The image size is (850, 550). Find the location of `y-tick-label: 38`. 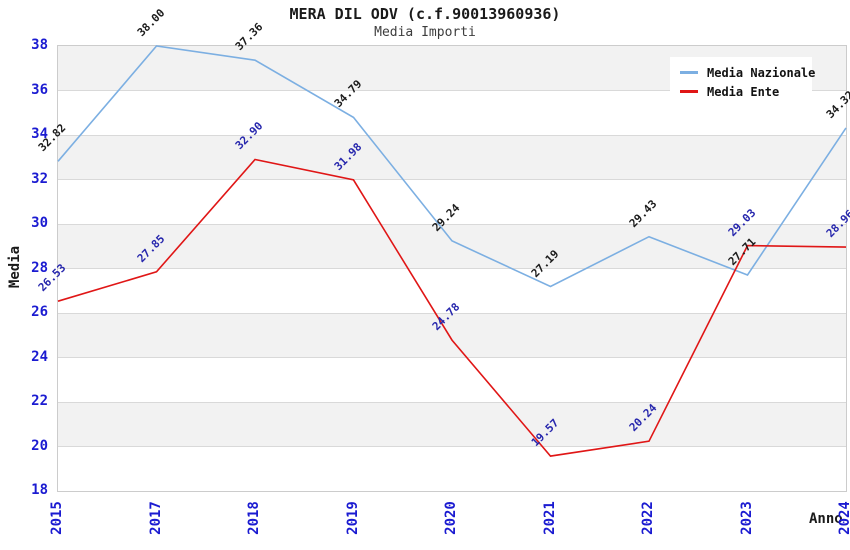

y-tick-label: 38 is located at coordinates (39, 45).